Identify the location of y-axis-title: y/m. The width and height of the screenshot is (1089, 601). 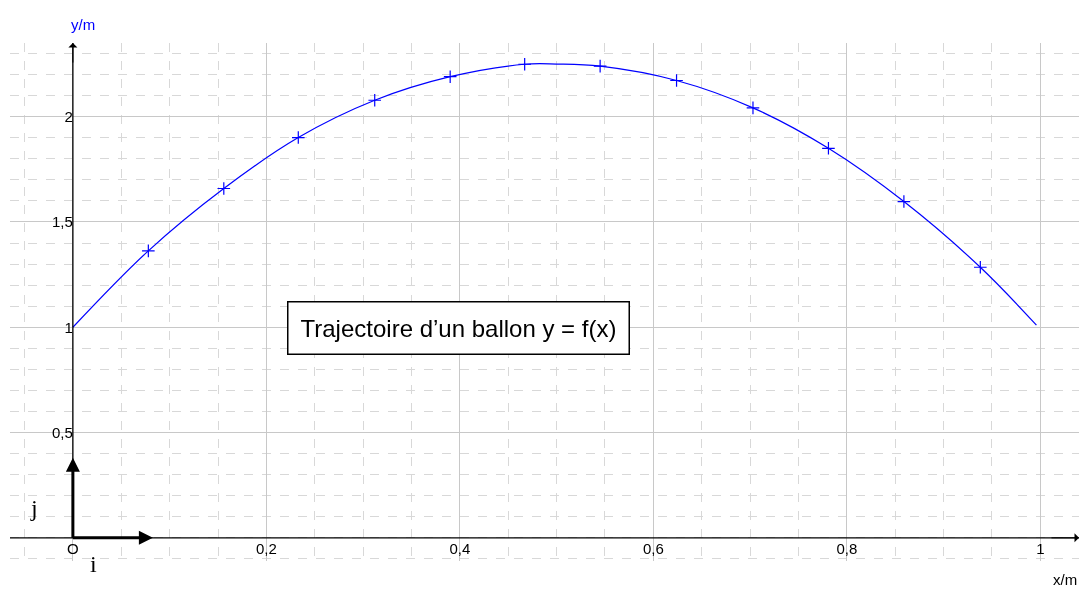
(83, 24).